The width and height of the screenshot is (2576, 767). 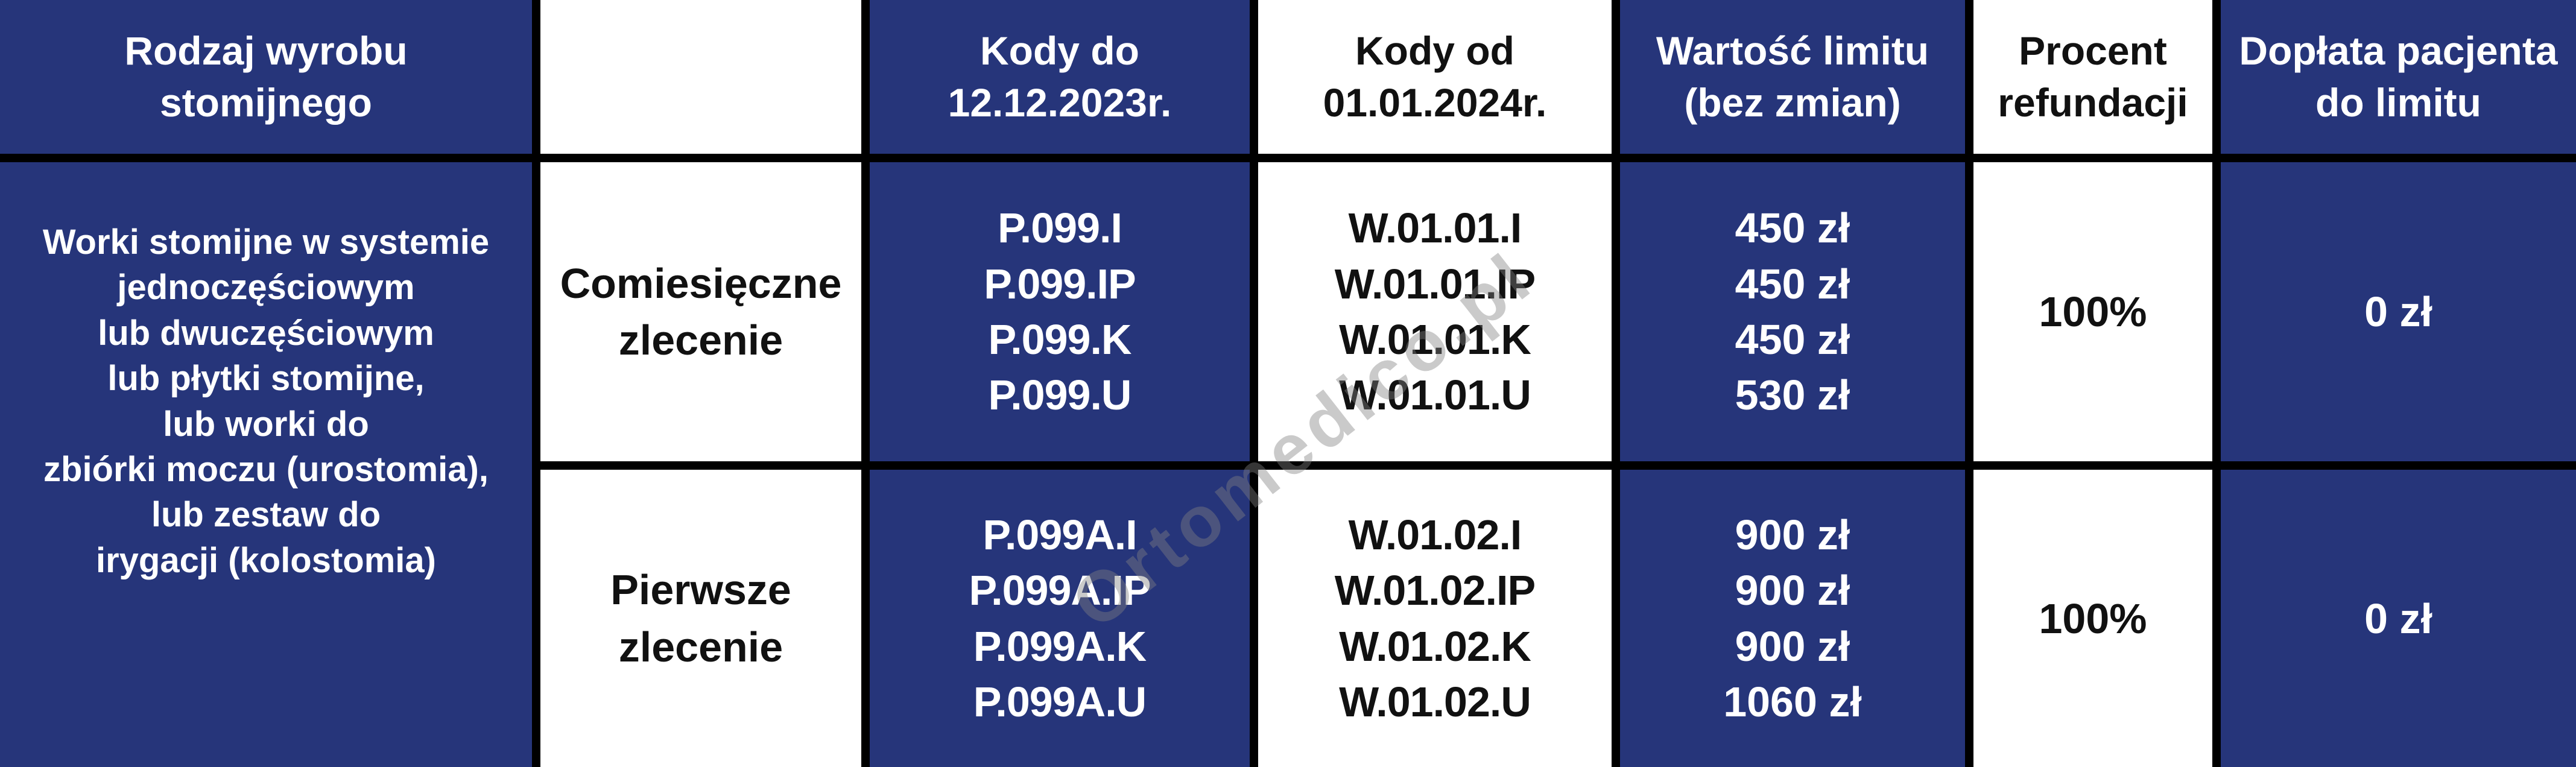 What do you see at coordinates (700, 311) in the screenshot?
I see `cell-order-type-row1: Comiesięczne zlecenie` at bounding box center [700, 311].